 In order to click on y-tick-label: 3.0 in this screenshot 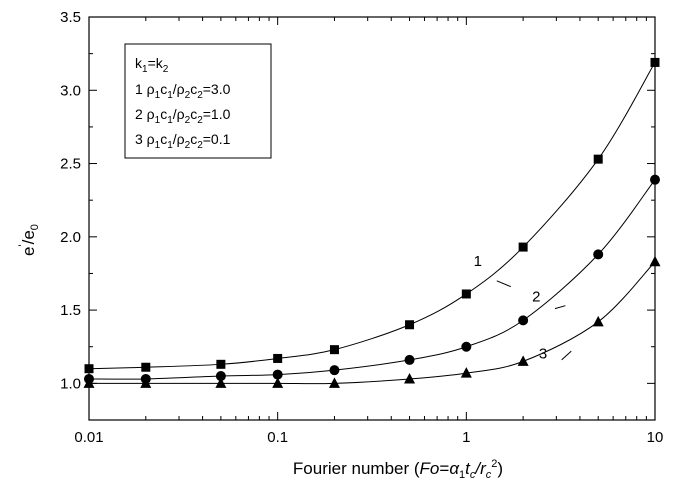, I will do `click(70, 90)`.